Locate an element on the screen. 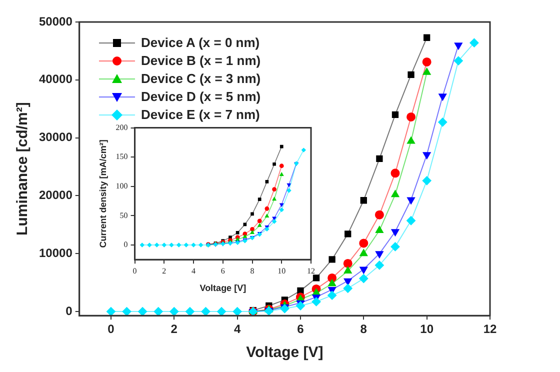  legend-label: Device B (x = 1 nm) is located at coordinates (201, 61).